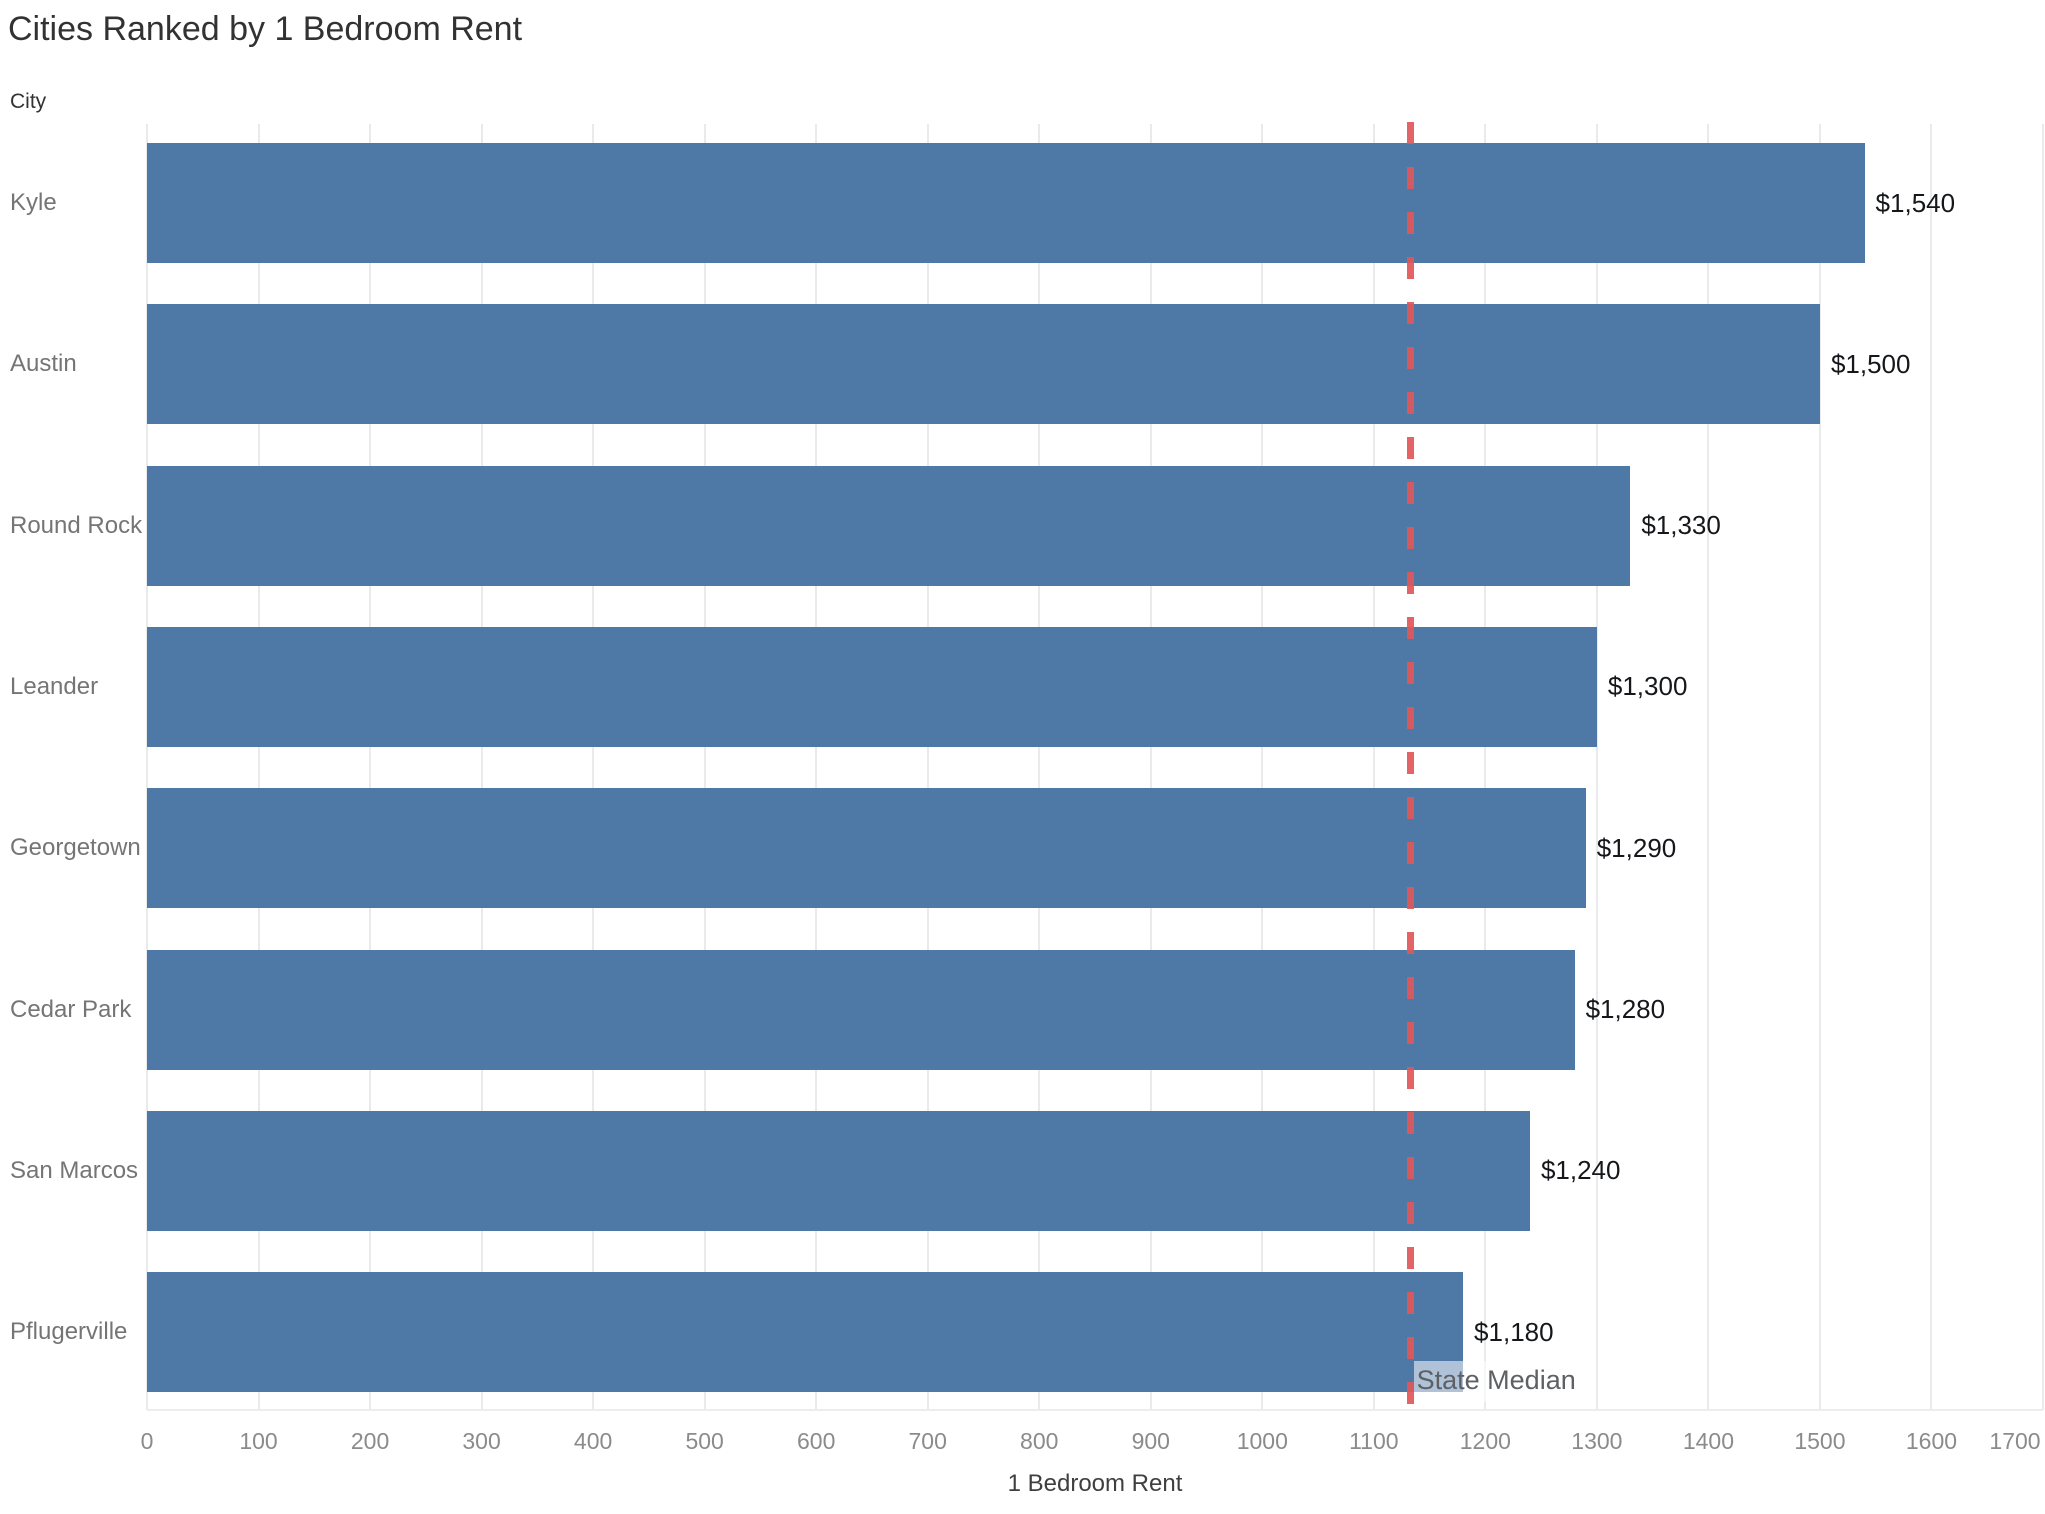  What do you see at coordinates (1625, 1009) in the screenshot?
I see `value-label: $1,280` at bounding box center [1625, 1009].